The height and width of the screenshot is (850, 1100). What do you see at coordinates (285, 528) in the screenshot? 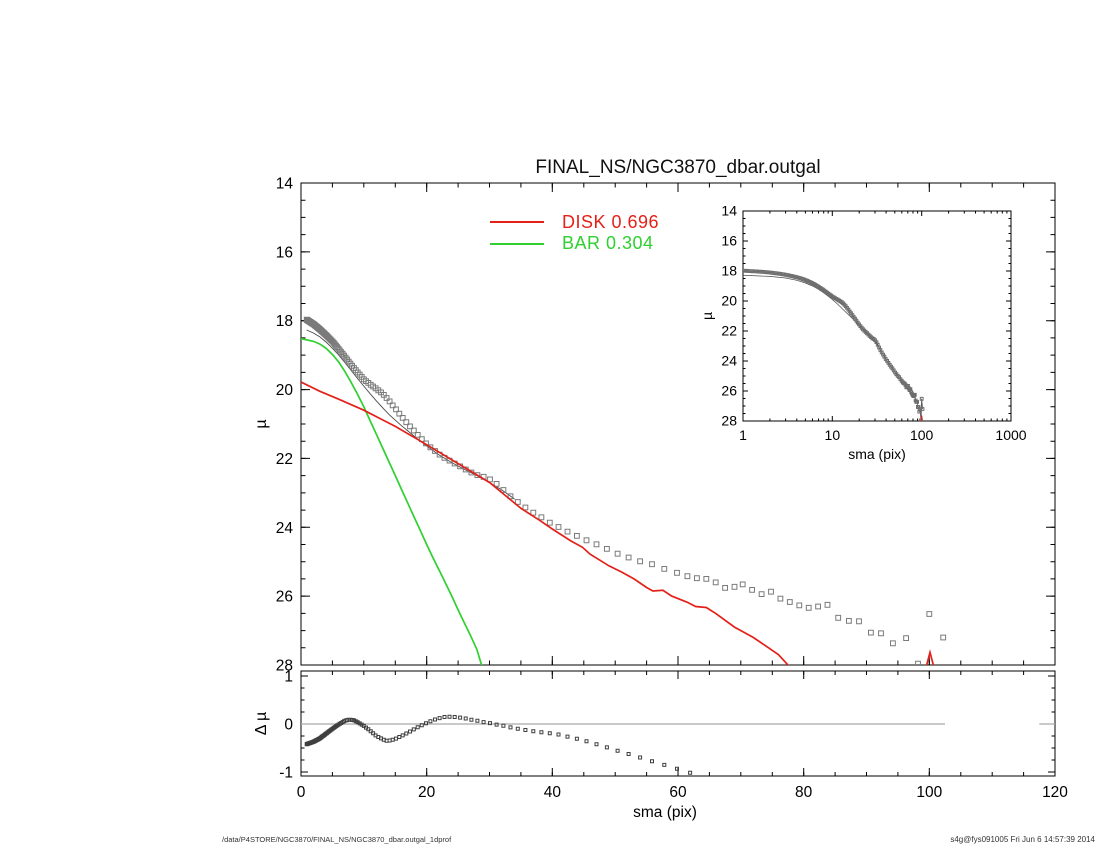
I see `main-y-tick-label: 24` at bounding box center [285, 528].